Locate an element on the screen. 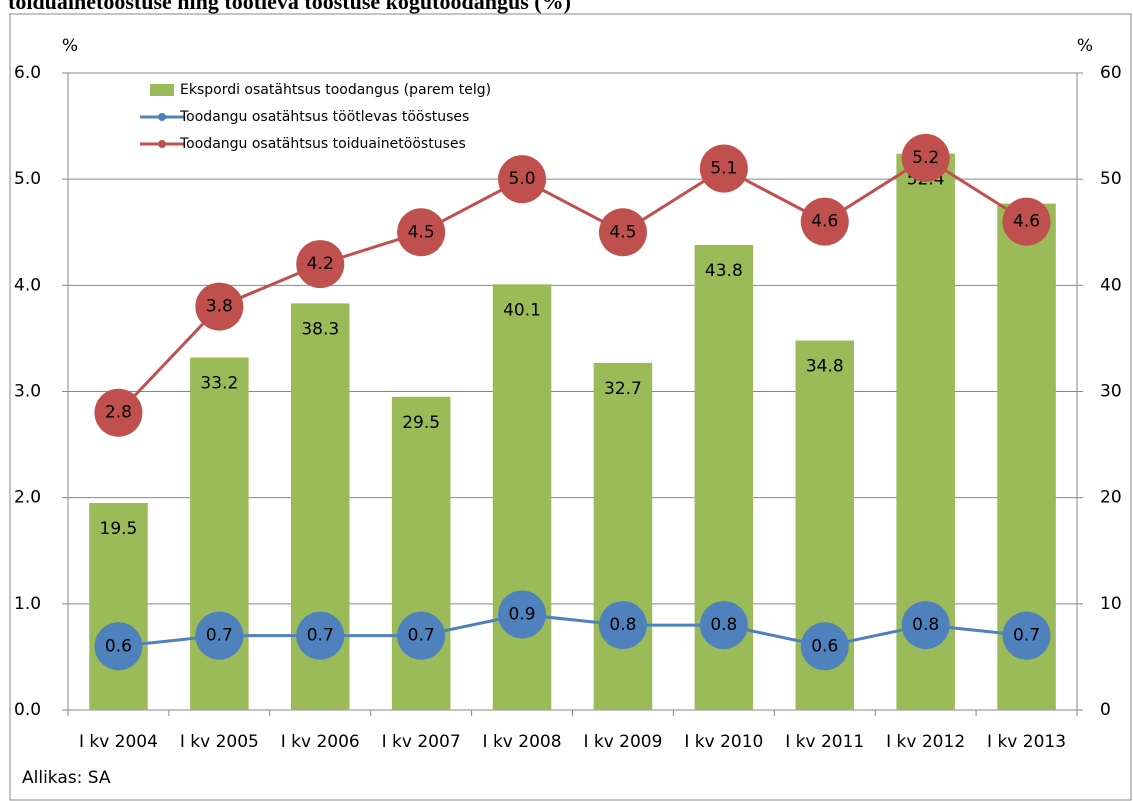 The image size is (1133, 801). y-tick-label: 1.0 is located at coordinates (27, 604).